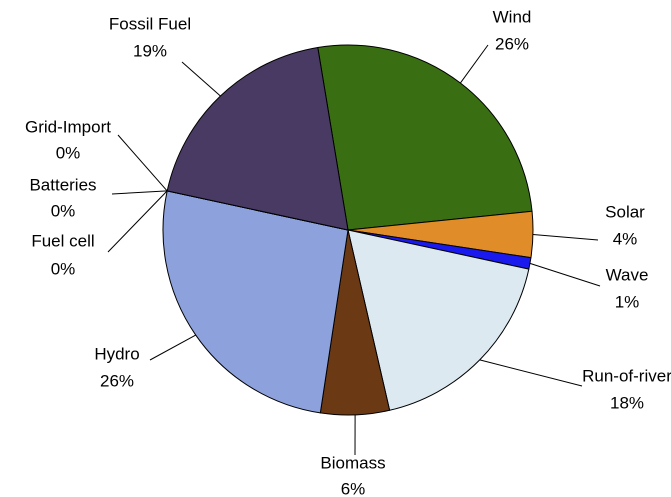  What do you see at coordinates (62, 184) in the screenshot?
I see `slice-label: Batteries` at bounding box center [62, 184].